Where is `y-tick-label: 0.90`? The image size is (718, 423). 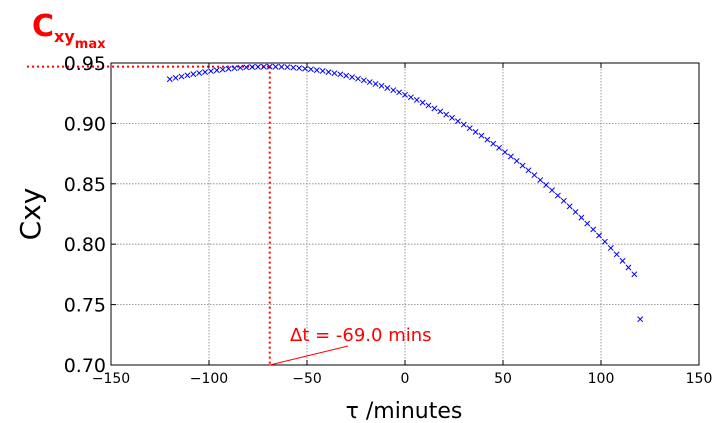
y-tick-label: 0.90 is located at coordinates (85, 124).